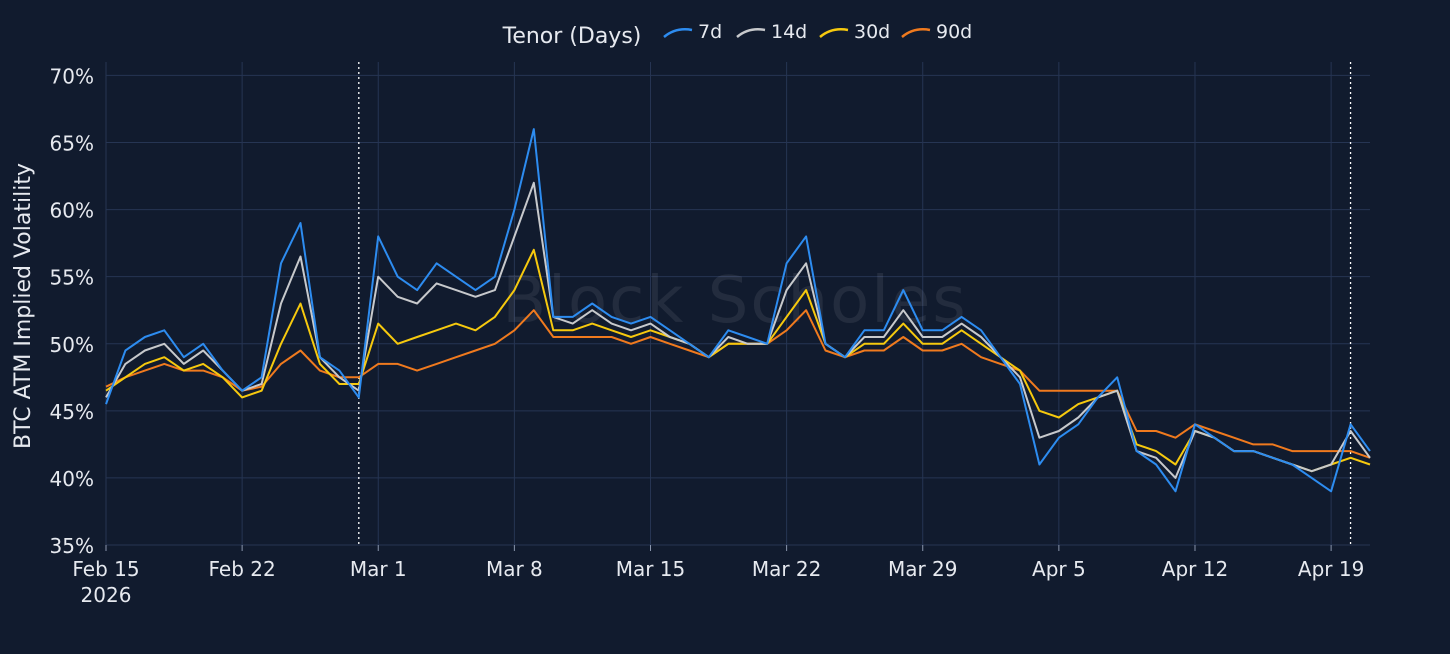 This screenshot has width=1450, height=654. What do you see at coordinates (106, 595) in the screenshot?
I see `x-year-label: 2026` at bounding box center [106, 595].